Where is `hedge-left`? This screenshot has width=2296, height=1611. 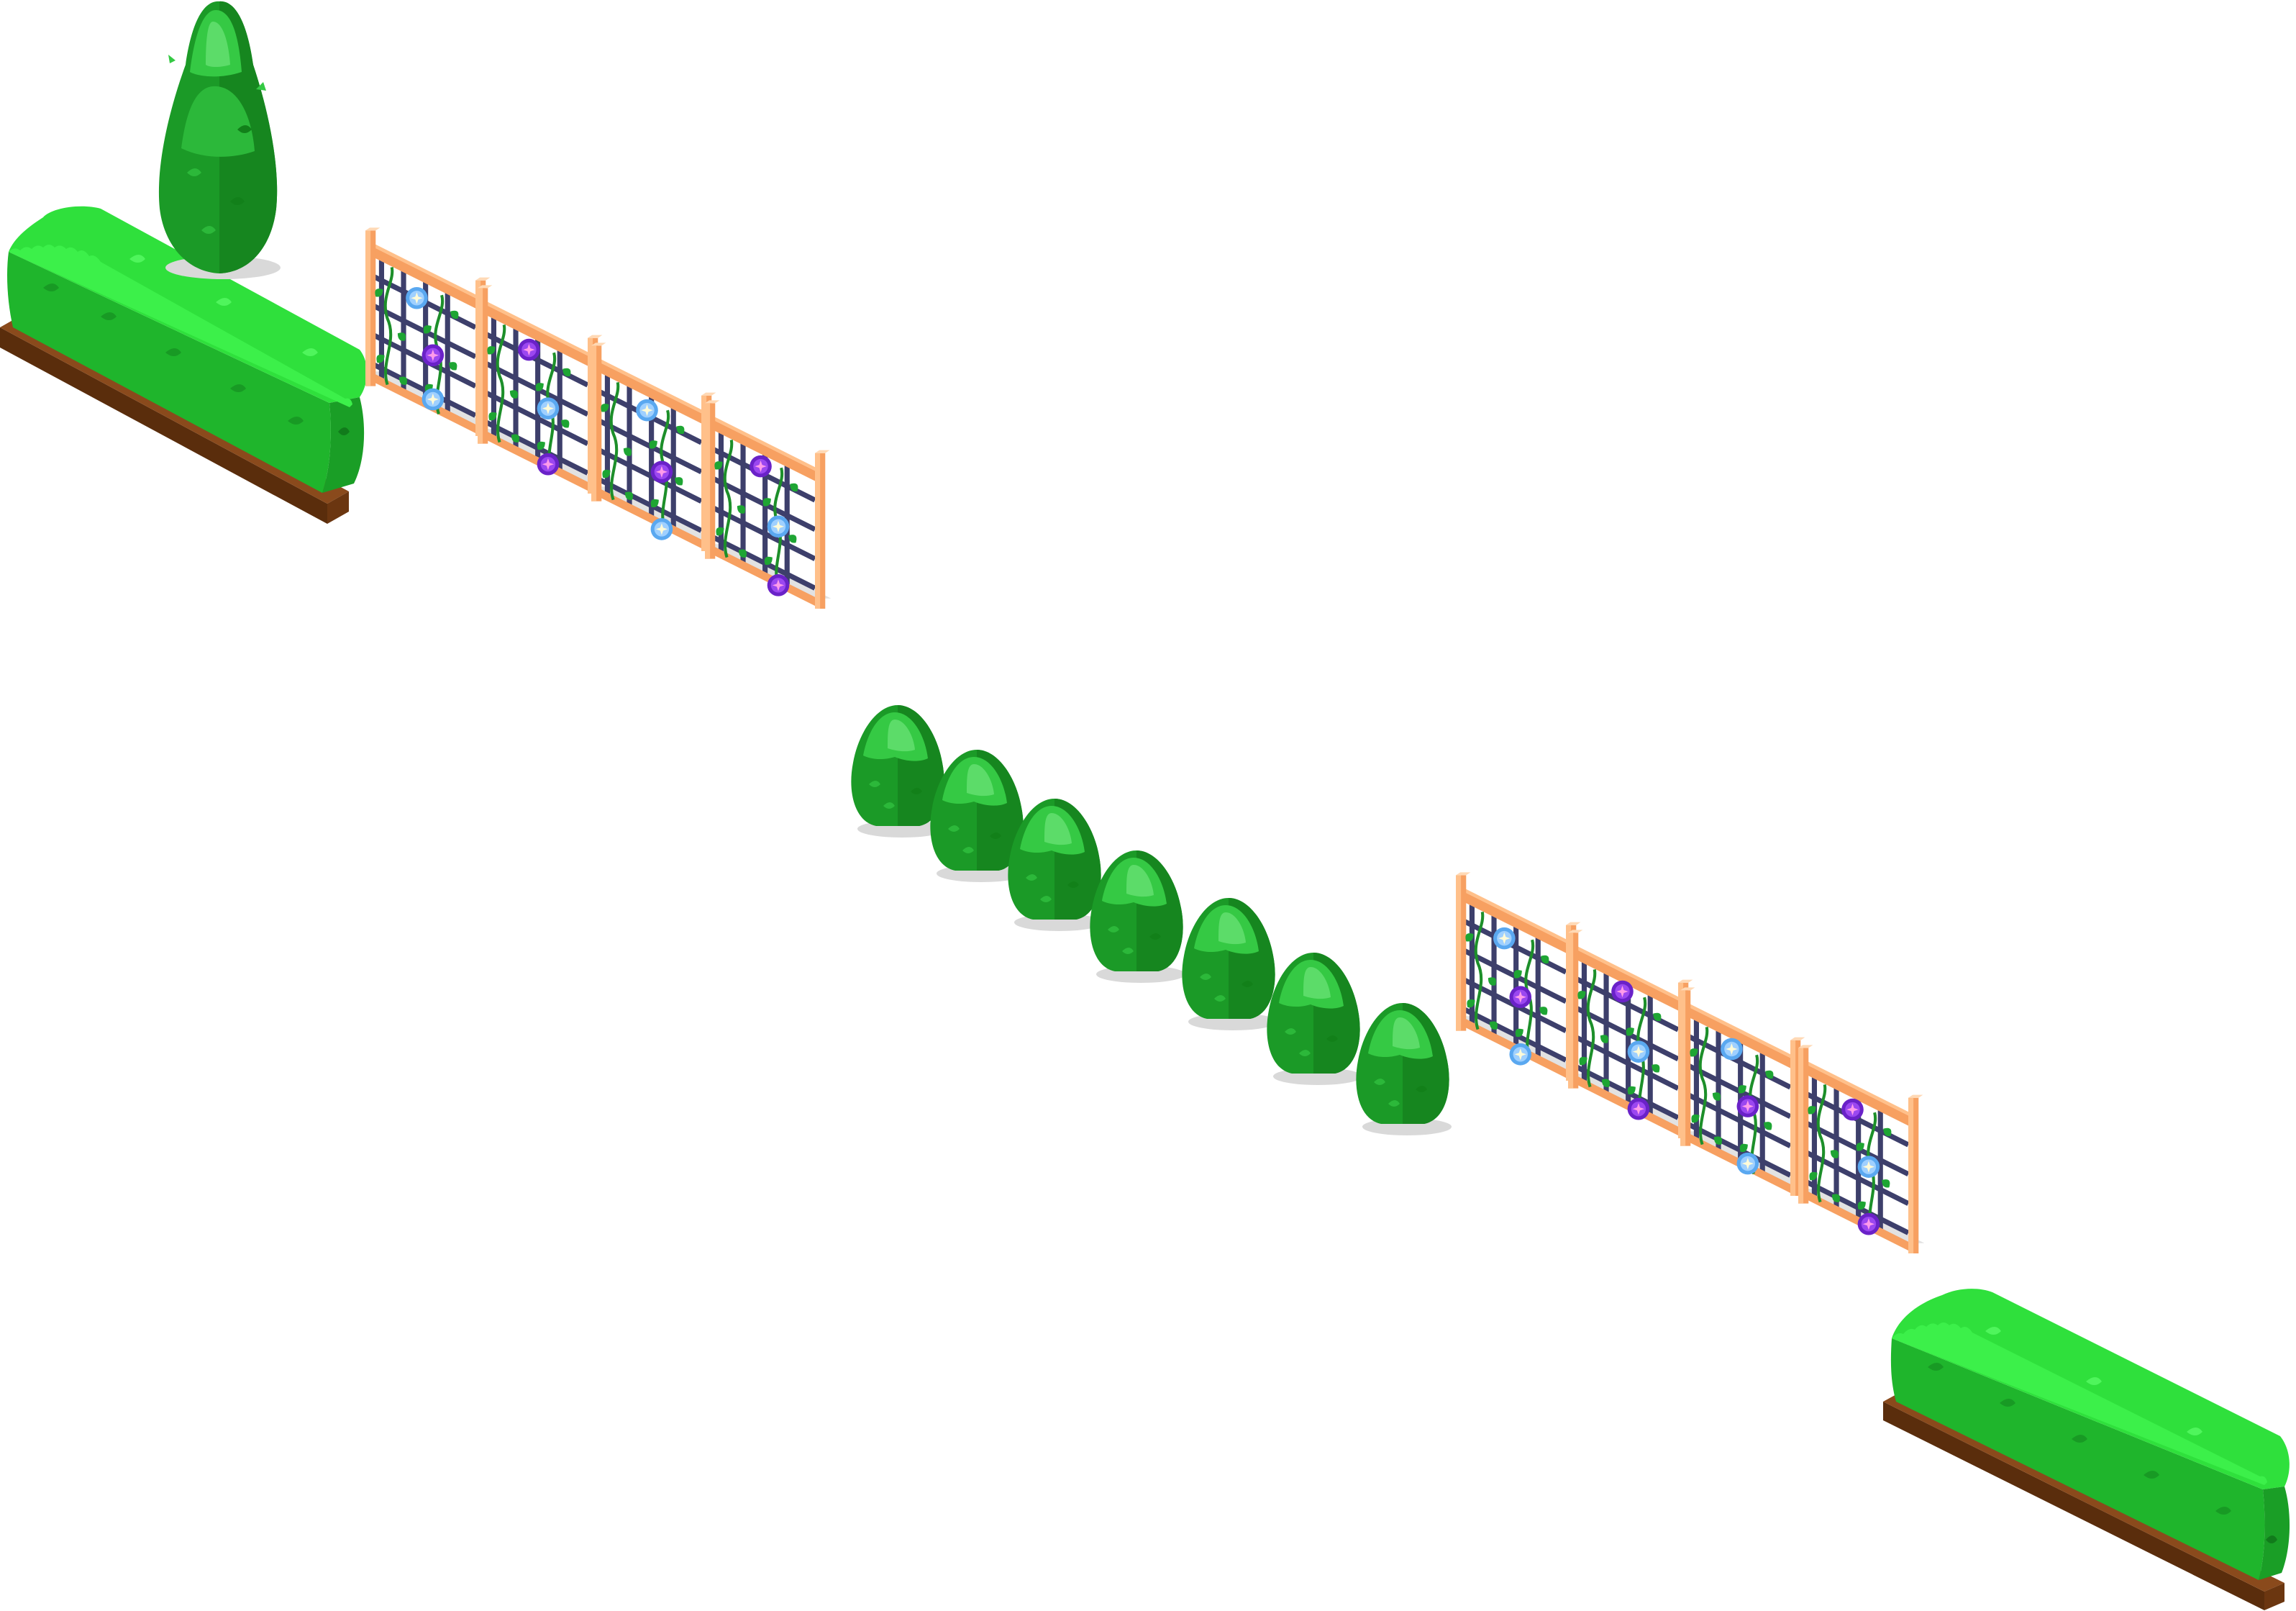
hedge-left is located at coordinates (184, 365).